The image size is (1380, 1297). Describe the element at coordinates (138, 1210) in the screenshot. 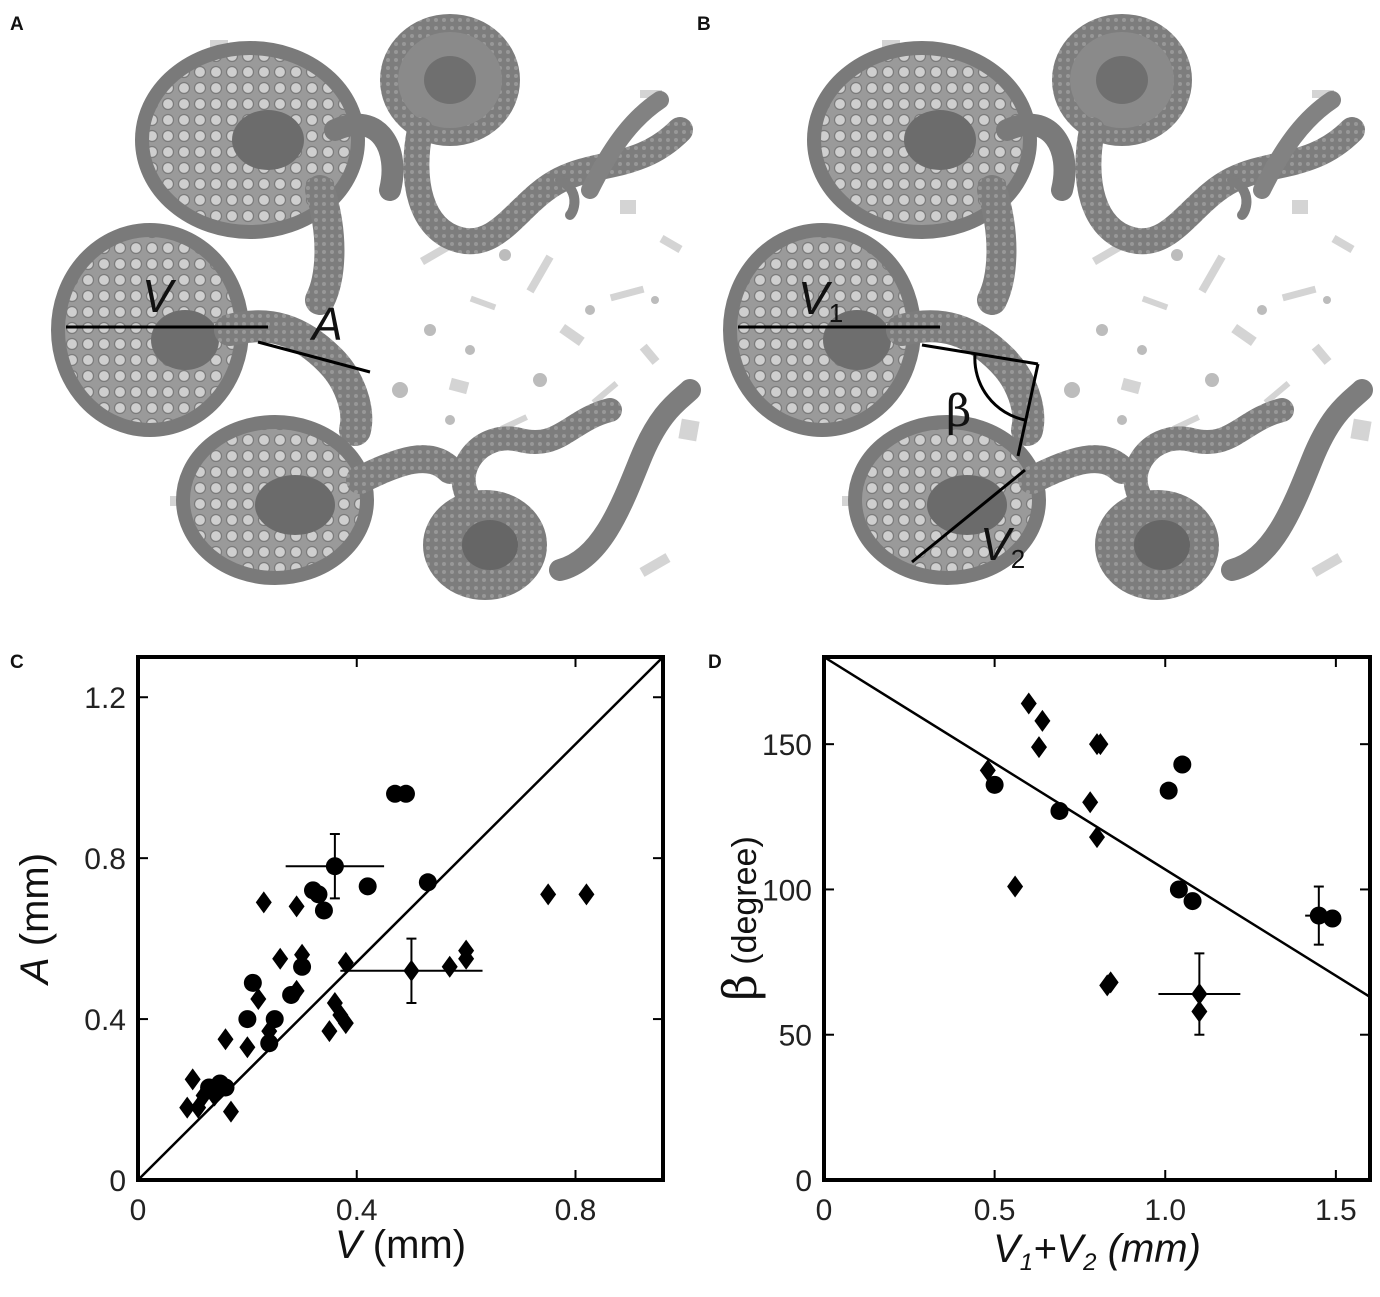

I see `chart-c-xtick-label: 0` at that location.